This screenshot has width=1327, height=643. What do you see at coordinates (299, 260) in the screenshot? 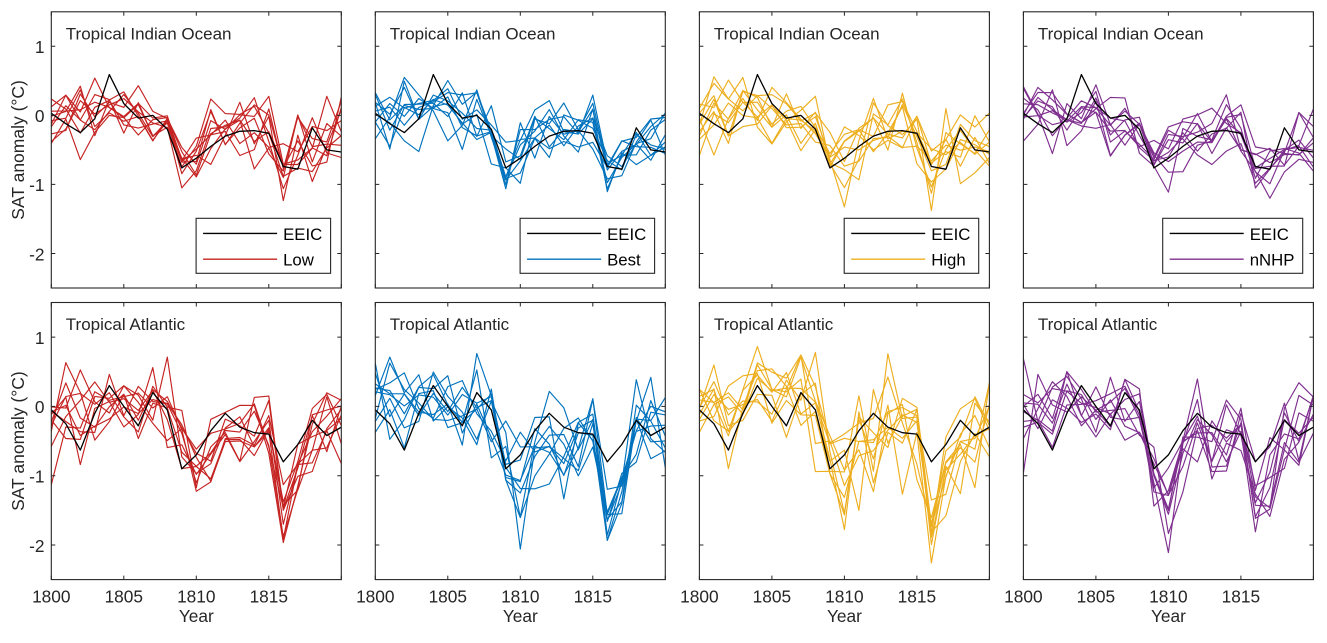
I see `svg-text: Low` at bounding box center [299, 260].